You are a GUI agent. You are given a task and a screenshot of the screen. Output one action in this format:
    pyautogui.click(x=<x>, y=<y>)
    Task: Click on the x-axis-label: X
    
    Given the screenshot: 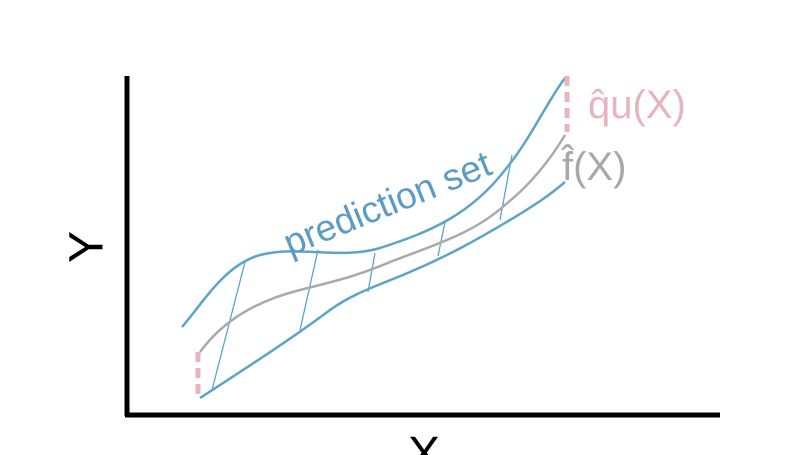 What is the action you would take?
    pyautogui.click(x=424, y=441)
    